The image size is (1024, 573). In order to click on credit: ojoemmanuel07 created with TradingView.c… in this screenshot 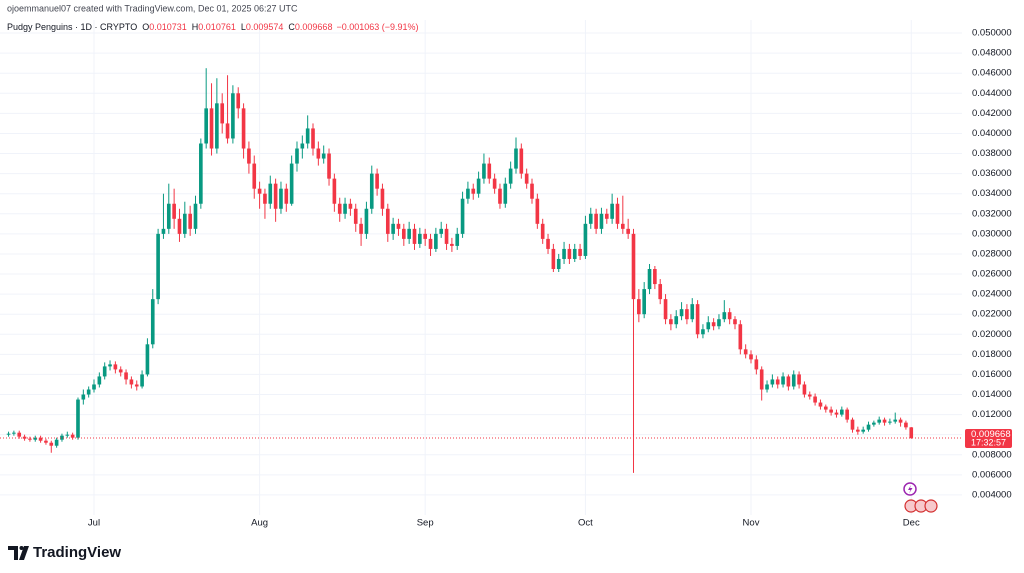, I will do `click(152, 8)`.